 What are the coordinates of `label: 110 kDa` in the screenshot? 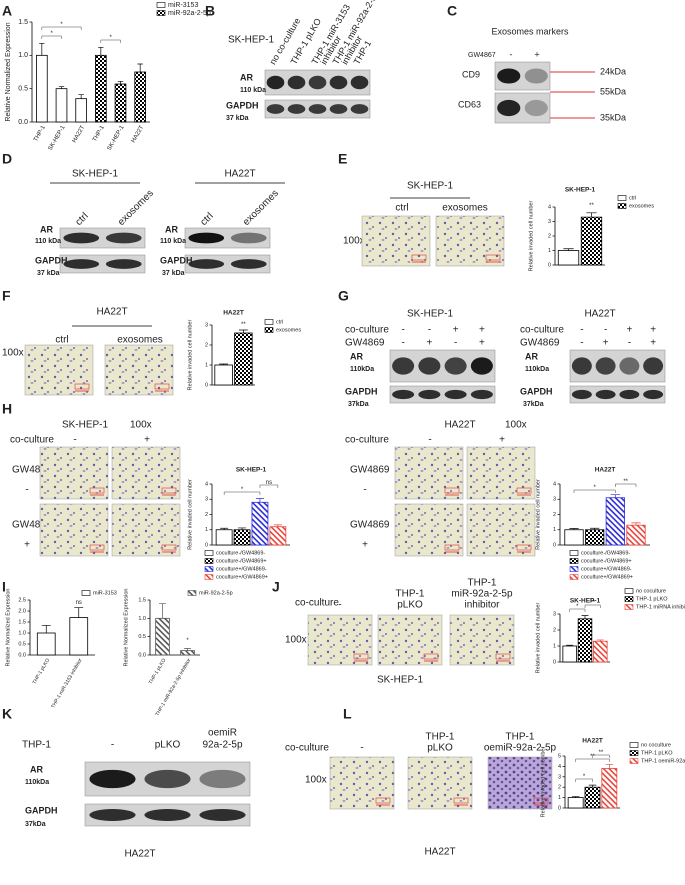 It's located at (48, 241).